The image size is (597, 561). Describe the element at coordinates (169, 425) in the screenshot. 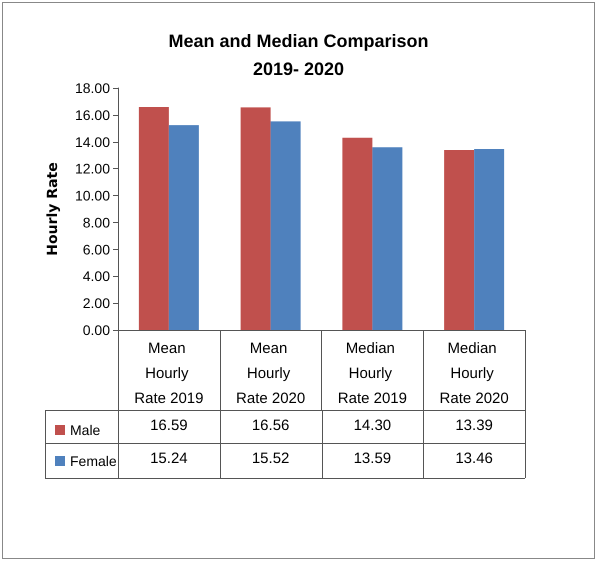

I see `data-label: 16.59` at that location.